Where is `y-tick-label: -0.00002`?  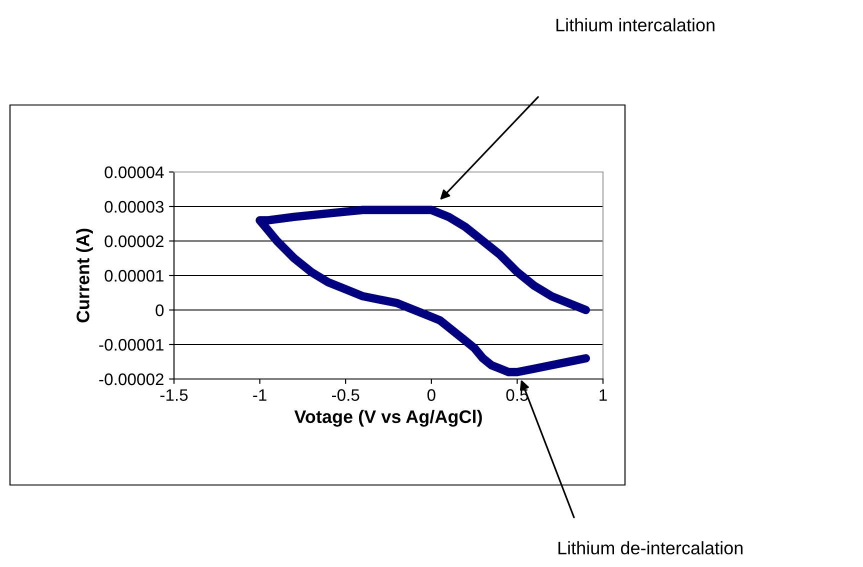 y-tick-label: -0.00002 is located at coordinates (131, 379).